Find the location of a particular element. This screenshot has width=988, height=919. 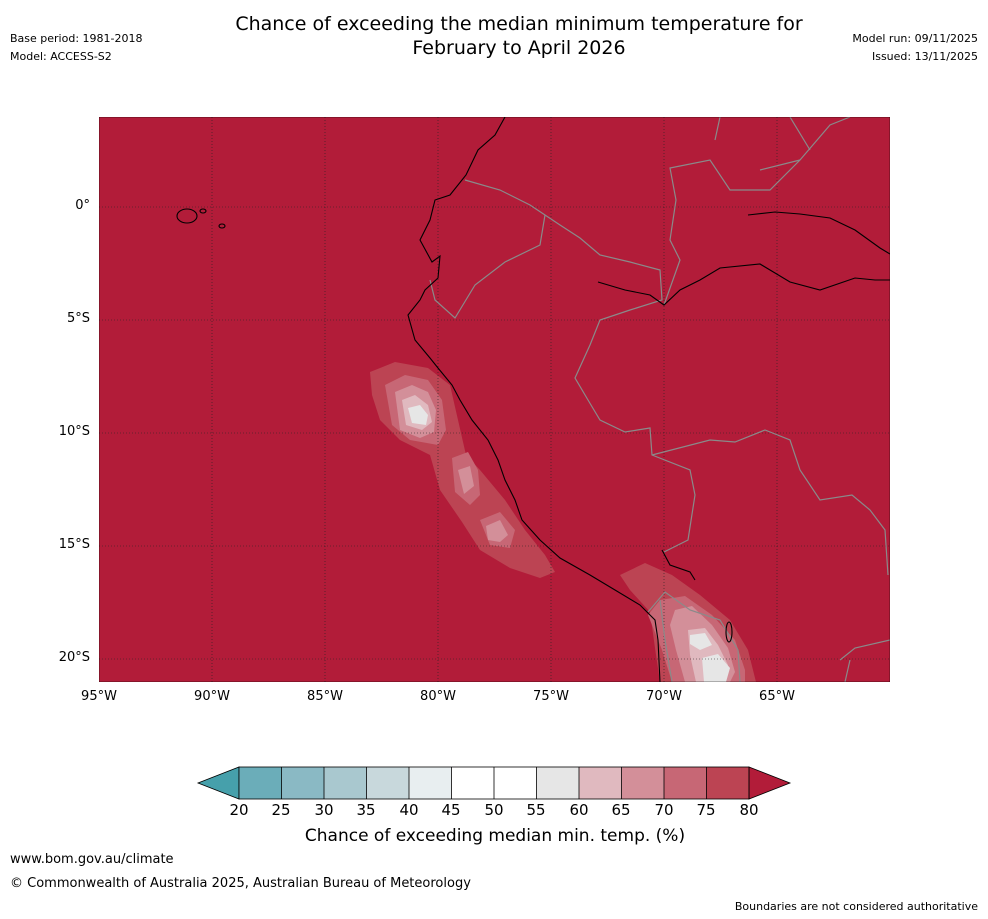

meta-right: Model run: 09/11/2025 Issued: 13/11/2025 is located at coordinates (915, 48).